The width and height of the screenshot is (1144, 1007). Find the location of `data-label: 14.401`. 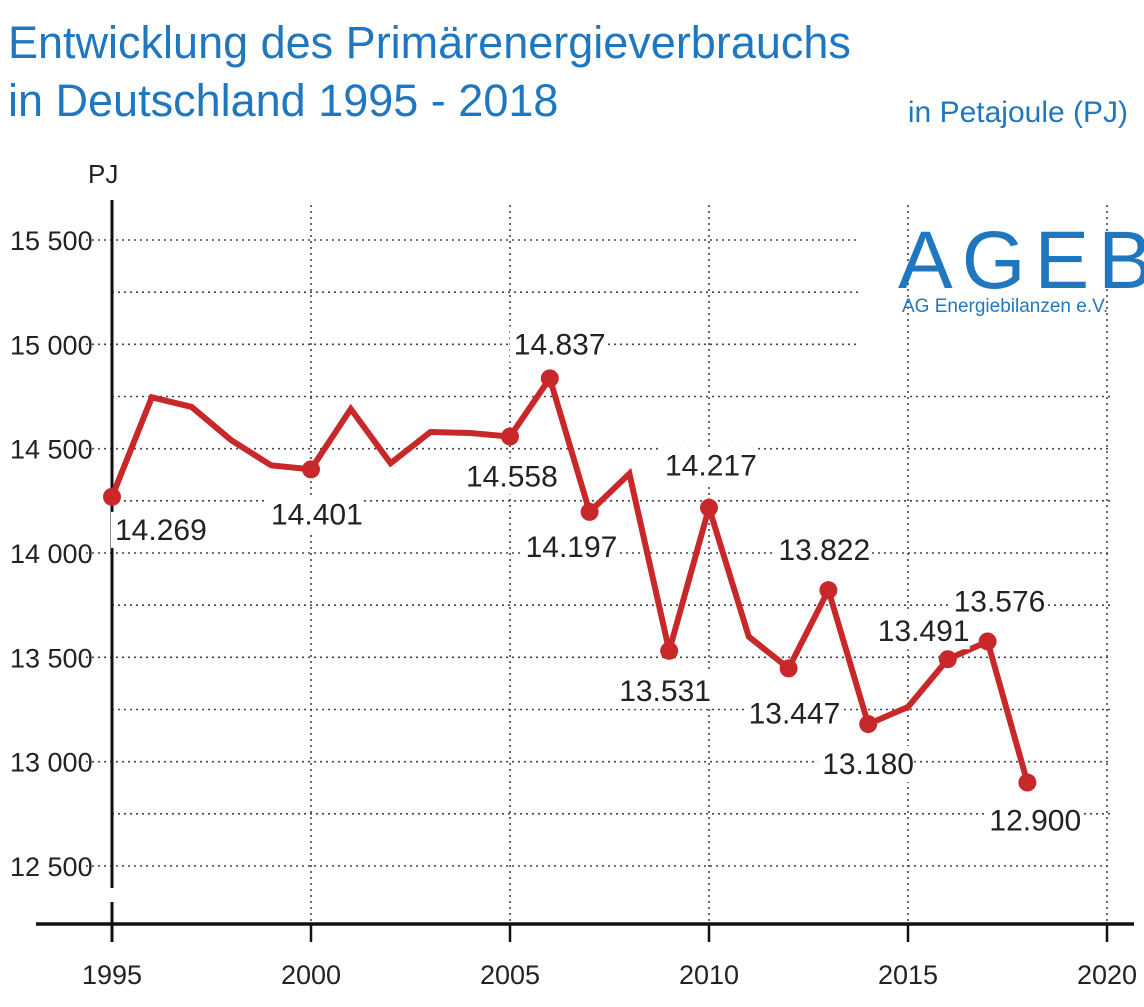

data-label: 14.401 is located at coordinates (317, 514).